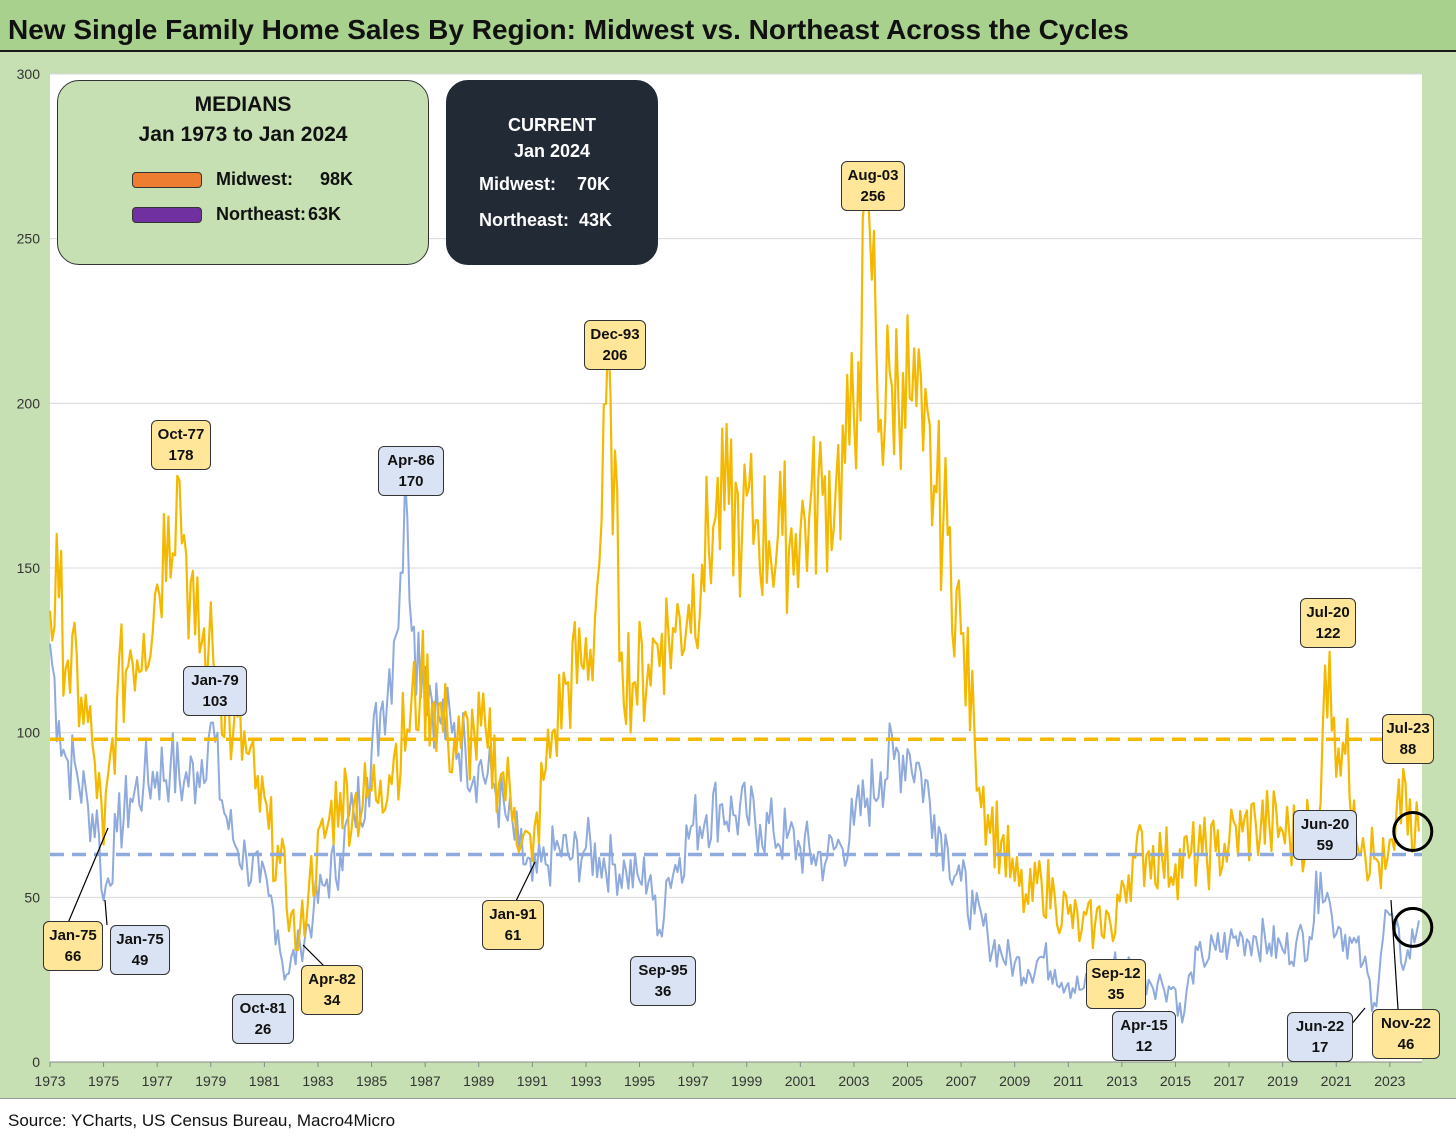  What do you see at coordinates (263, 1008) in the screenshot?
I see `callout-date: Oct-81` at bounding box center [263, 1008].